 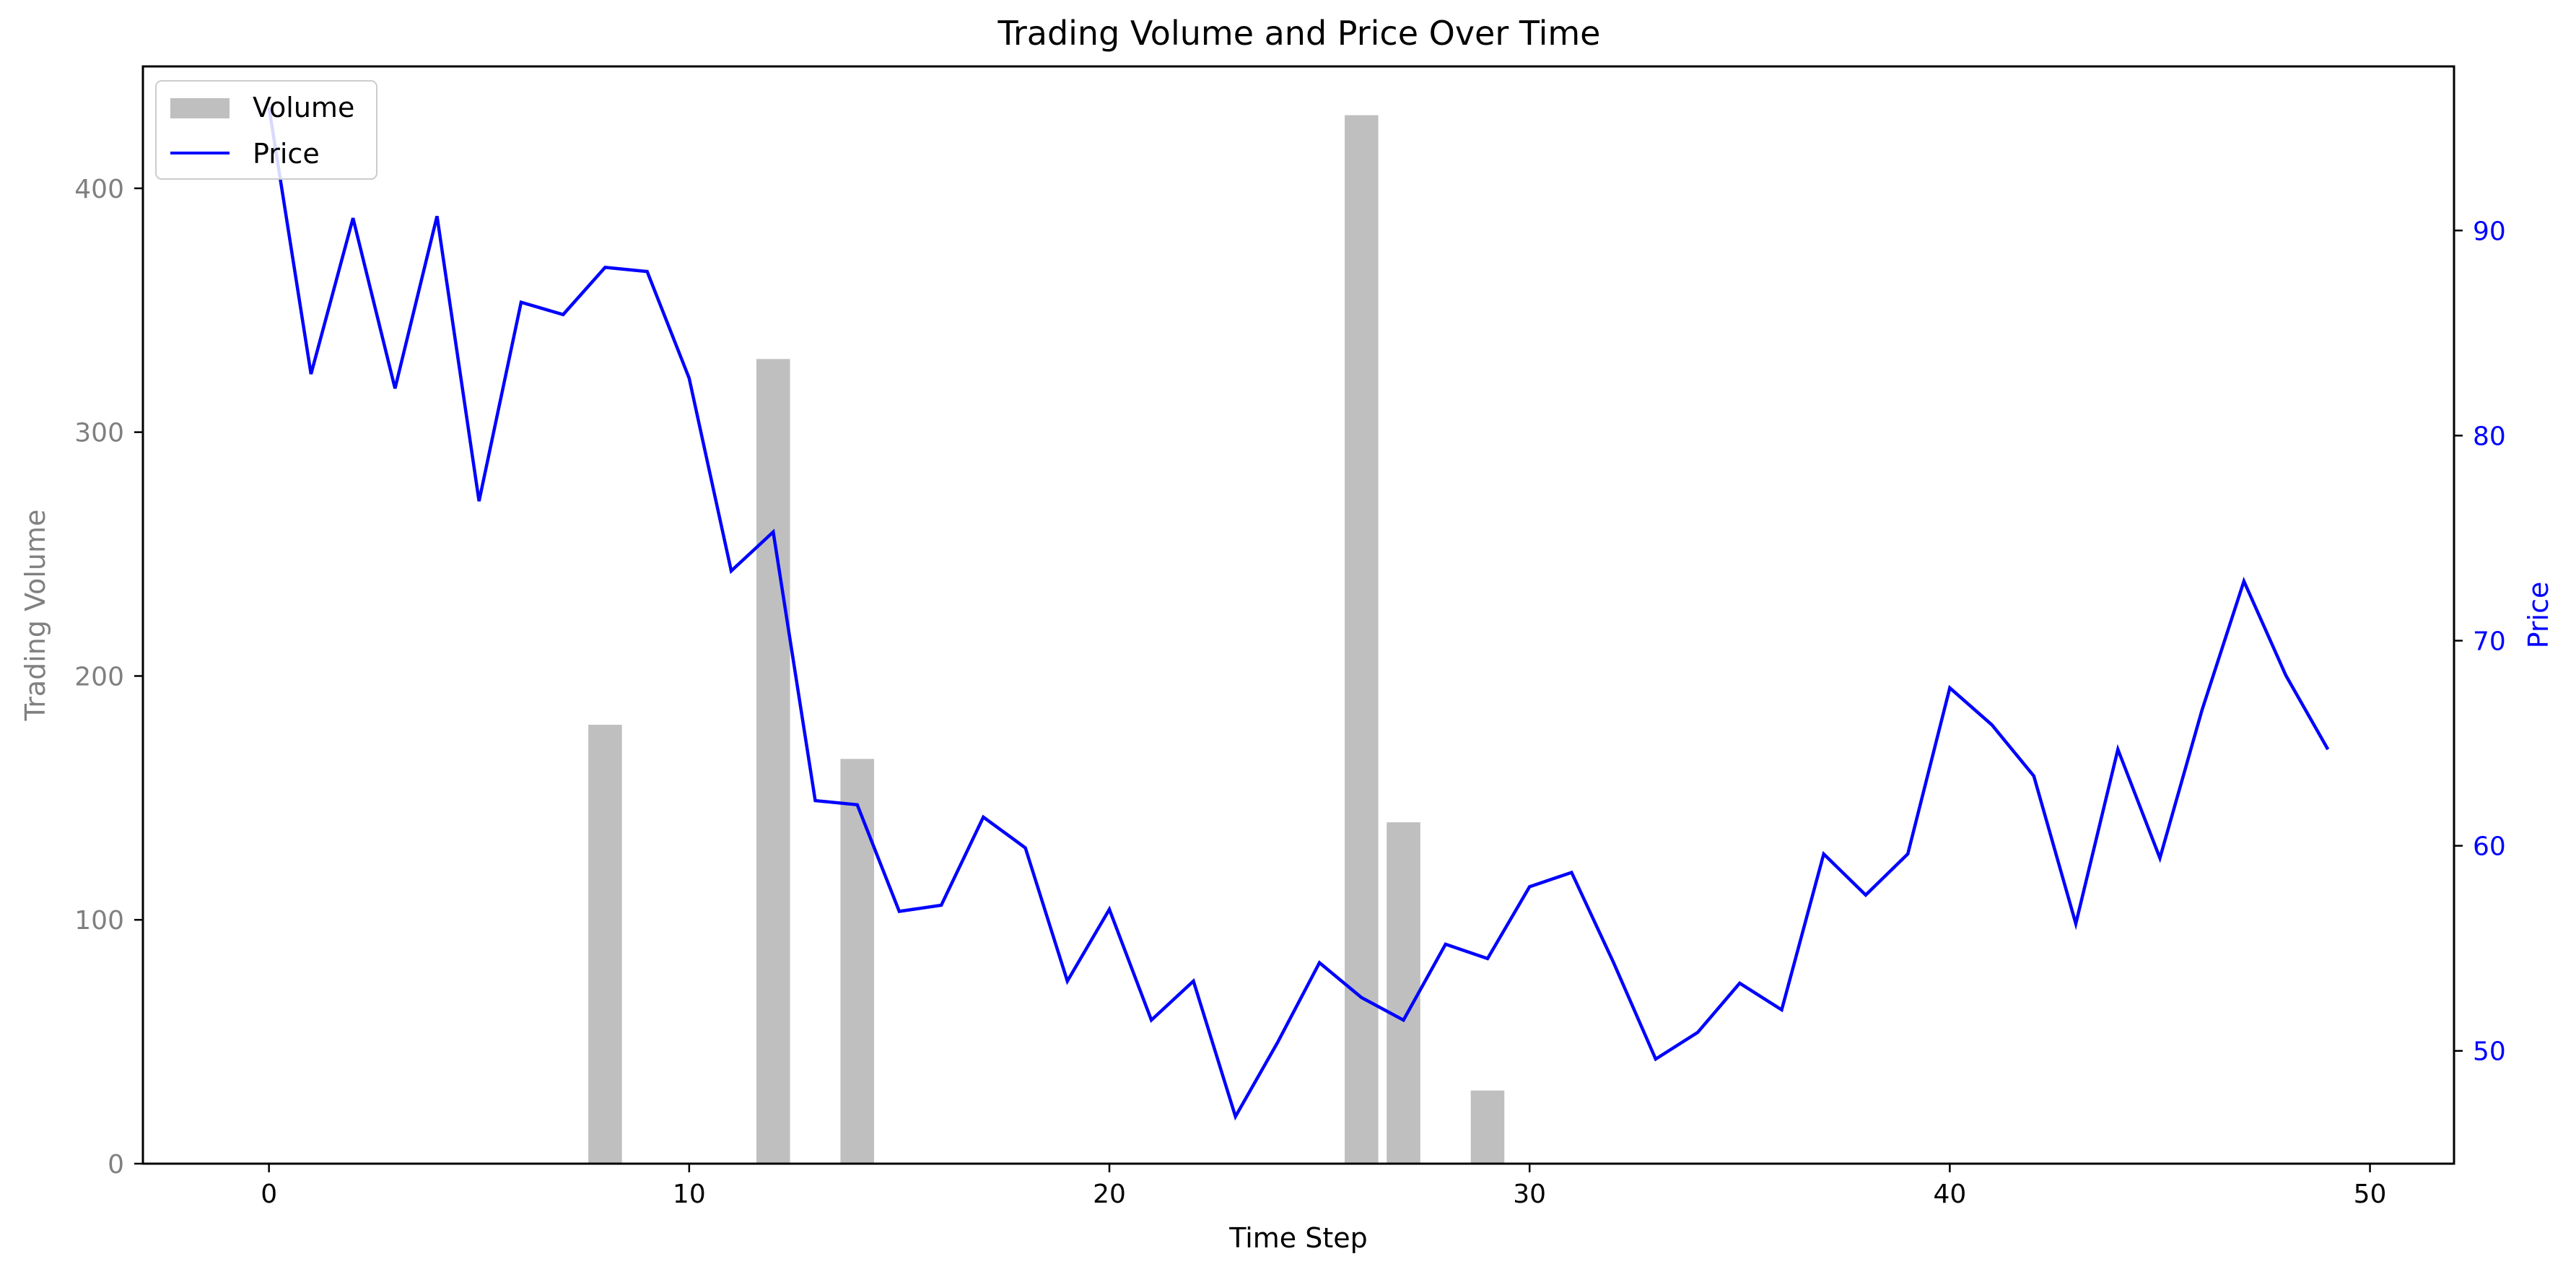 I want to click on right-y-axis-ticks: 50 60 70 80 90, so click(x=2480, y=642).